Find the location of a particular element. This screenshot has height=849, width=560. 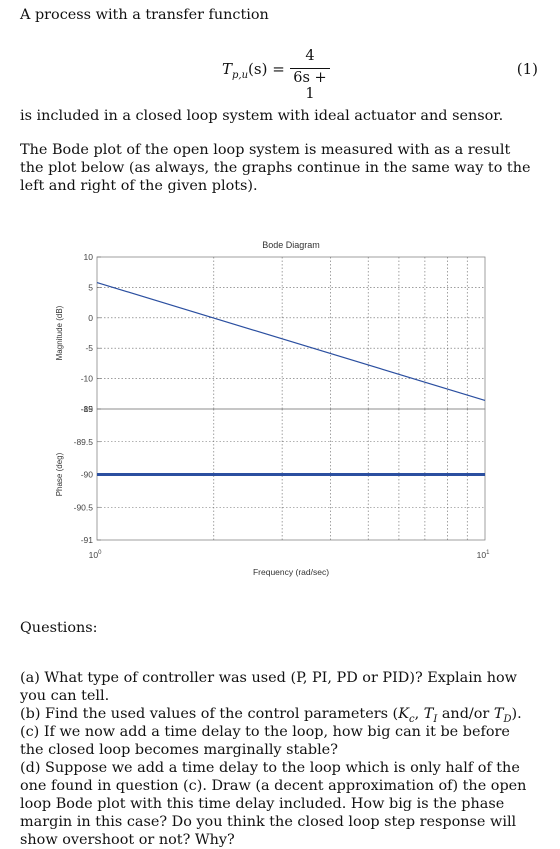

phase-ytick-label: -90 is located at coordinates (87, 475).